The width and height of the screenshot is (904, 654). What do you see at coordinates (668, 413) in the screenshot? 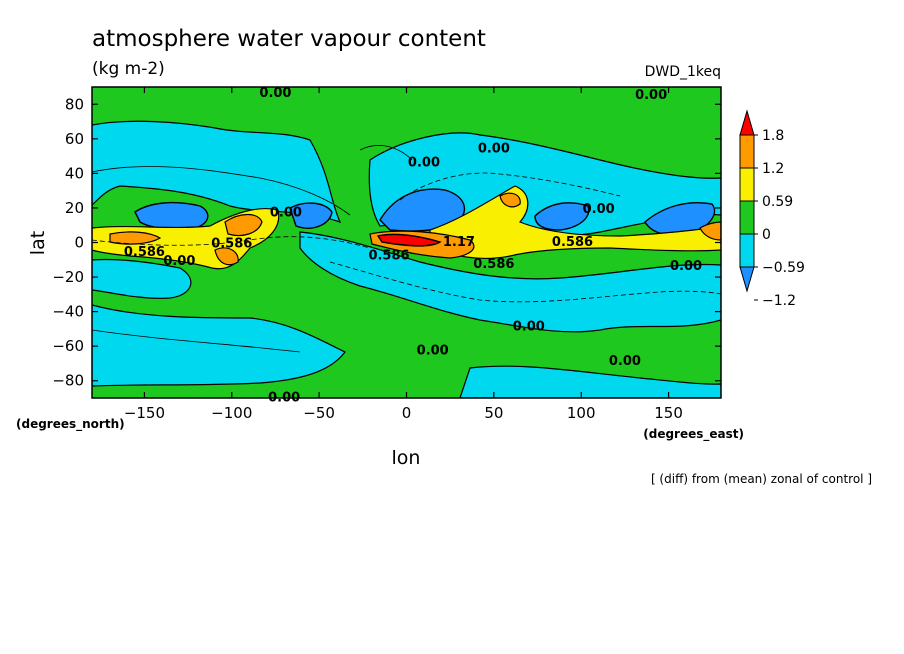
I see `x-tick-label: 150` at bounding box center [668, 413].